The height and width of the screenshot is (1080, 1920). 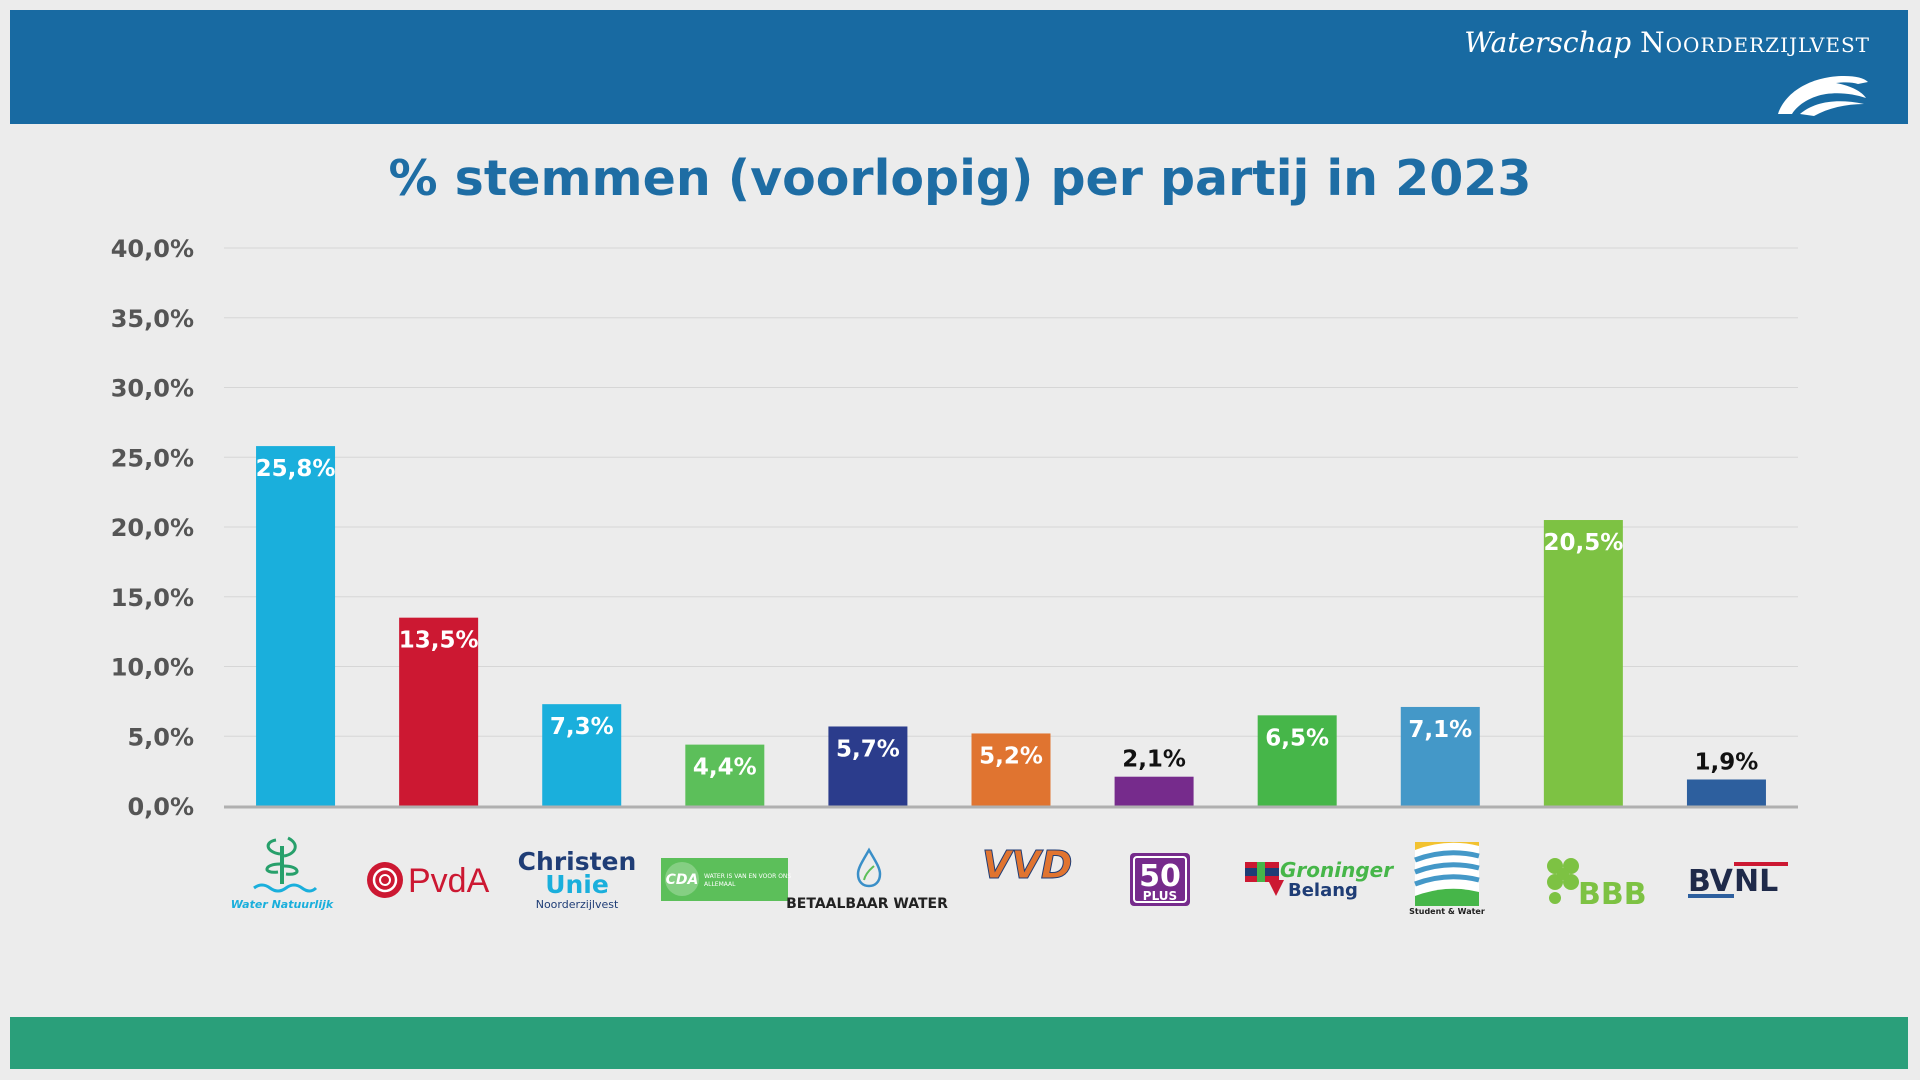 What do you see at coordinates (1264, 879) in the screenshot?
I see `groninger-flag-icon` at bounding box center [1264, 879].